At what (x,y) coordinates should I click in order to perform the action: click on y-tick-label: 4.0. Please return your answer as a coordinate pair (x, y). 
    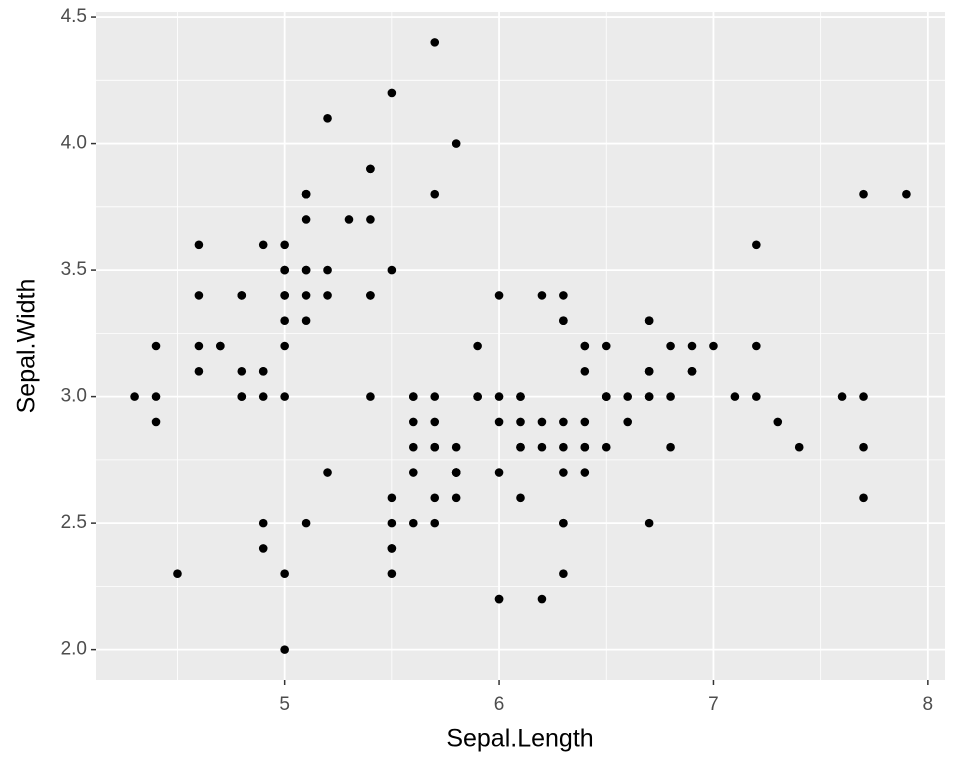
    Looking at the image, I should click on (74, 143).